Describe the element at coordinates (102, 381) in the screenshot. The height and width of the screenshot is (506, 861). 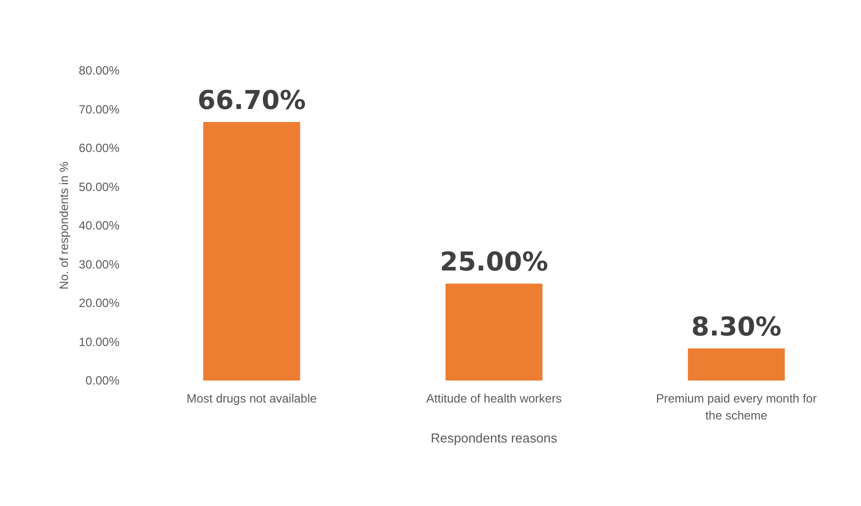
I see `y-tick-label: 0.00%` at that location.